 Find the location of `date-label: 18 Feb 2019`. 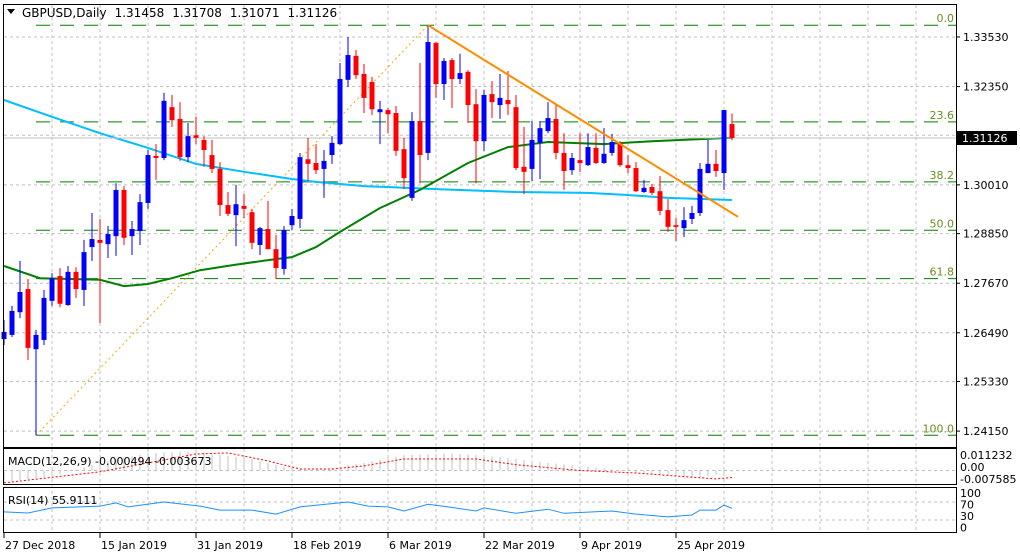

date-label: 18 Feb 2019 is located at coordinates (327, 545).